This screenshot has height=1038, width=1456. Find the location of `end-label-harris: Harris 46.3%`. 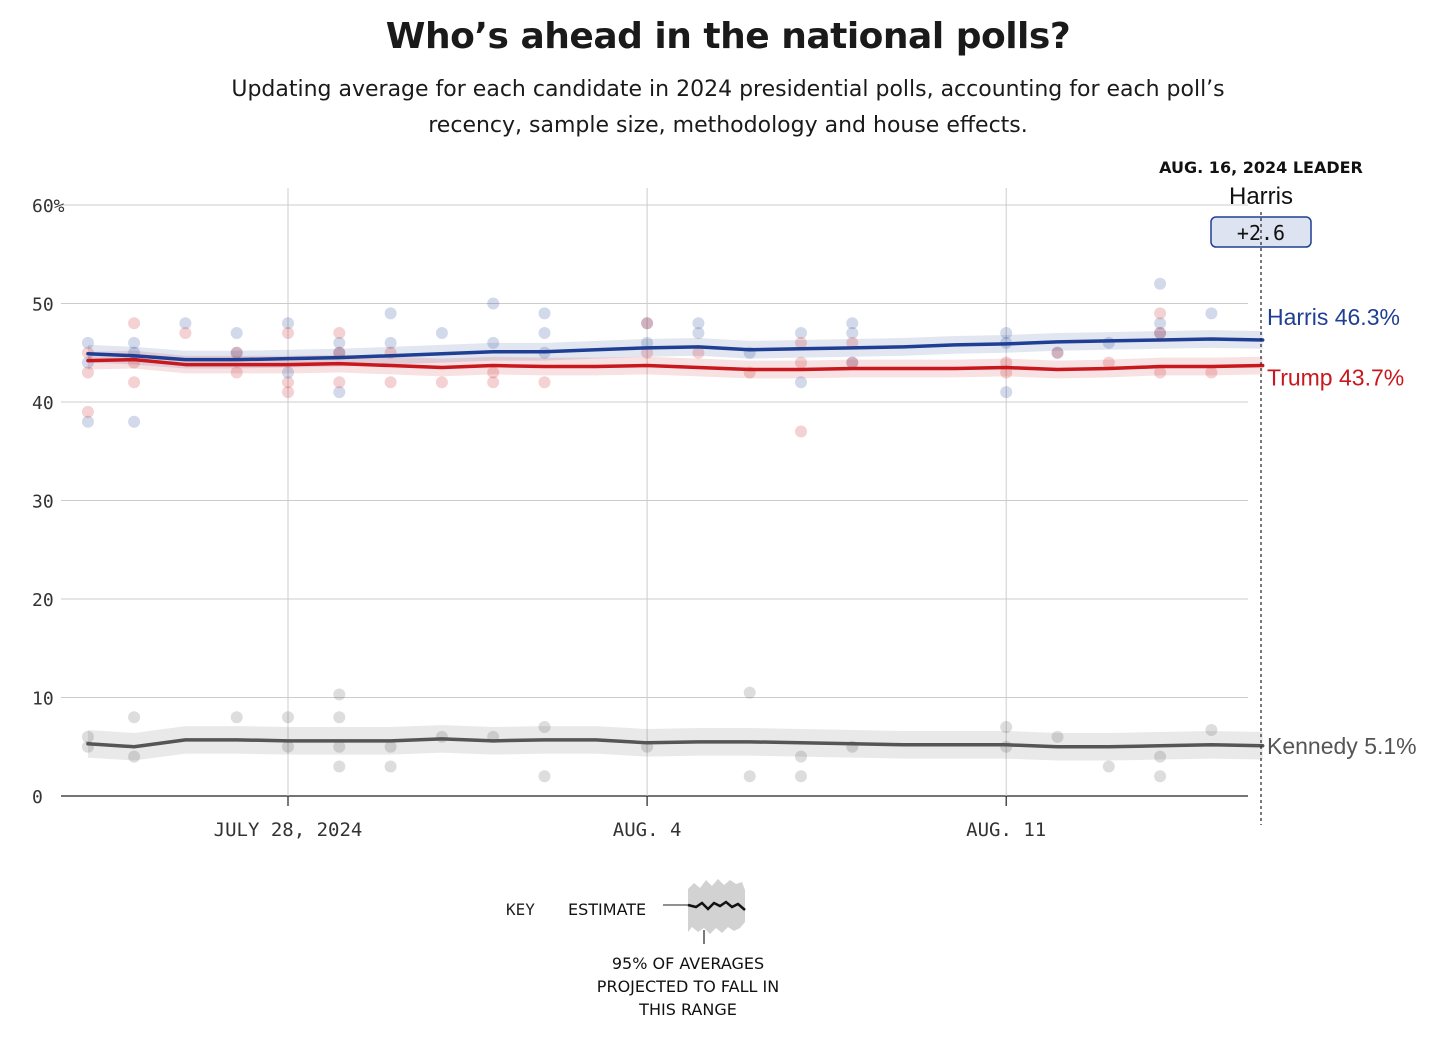

end-label-harris: Harris 46.3% is located at coordinates (1333, 317).